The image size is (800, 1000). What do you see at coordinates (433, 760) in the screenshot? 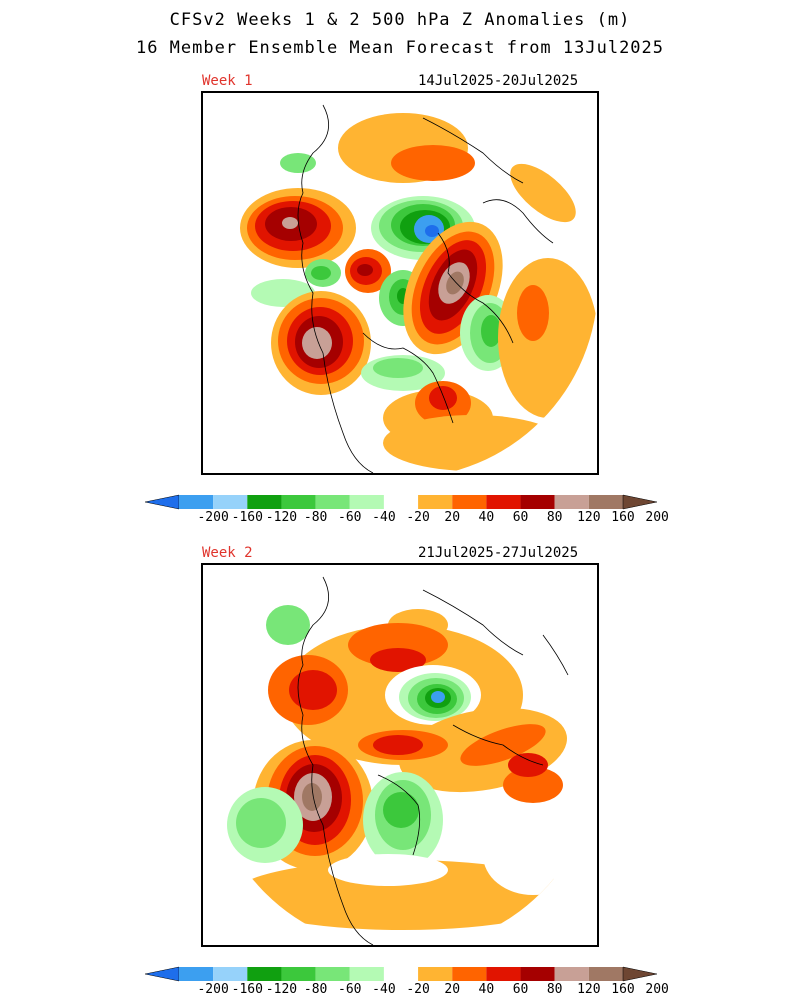
I see `w2-coastlines` at bounding box center [433, 760].